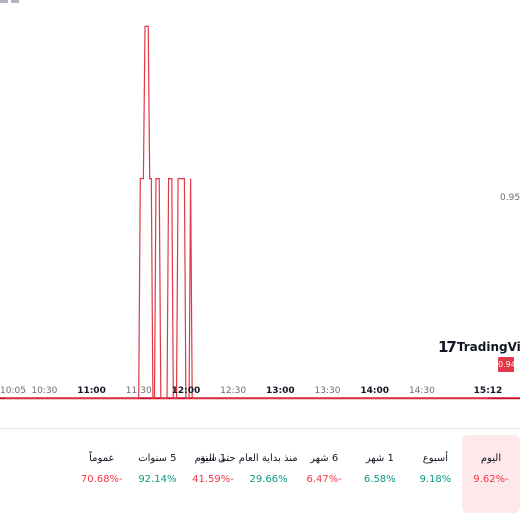 The image size is (520, 521). Describe the element at coordinates (375, 391) in the screenshot. I see `x-tick-label: 14:00` at that location.